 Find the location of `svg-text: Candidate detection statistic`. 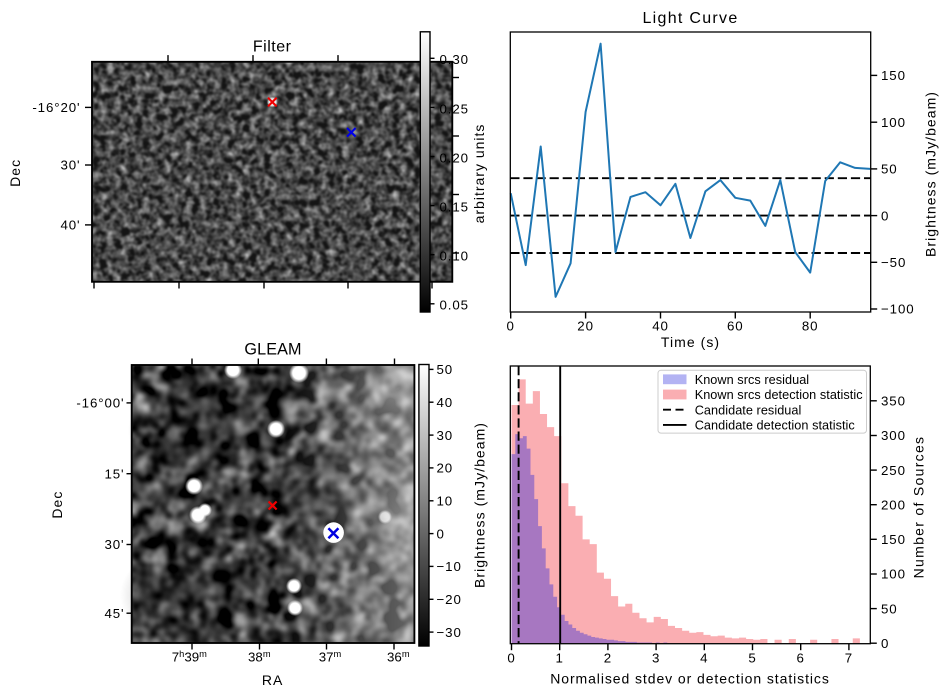

svg-text: Candidate detection statistic is located at coordinates (775, 426).